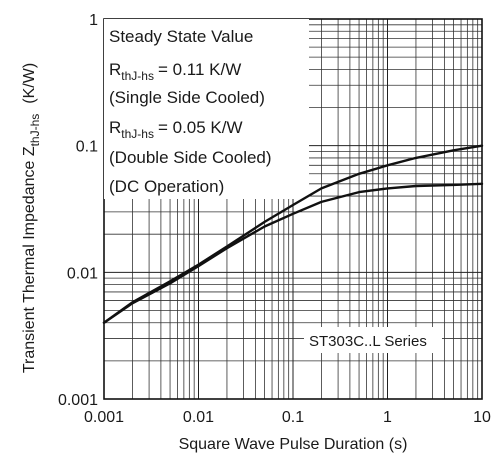  I want to click on annotation-rth-double: RthJ-hs = 0.05 K/W, so click(176, 129).